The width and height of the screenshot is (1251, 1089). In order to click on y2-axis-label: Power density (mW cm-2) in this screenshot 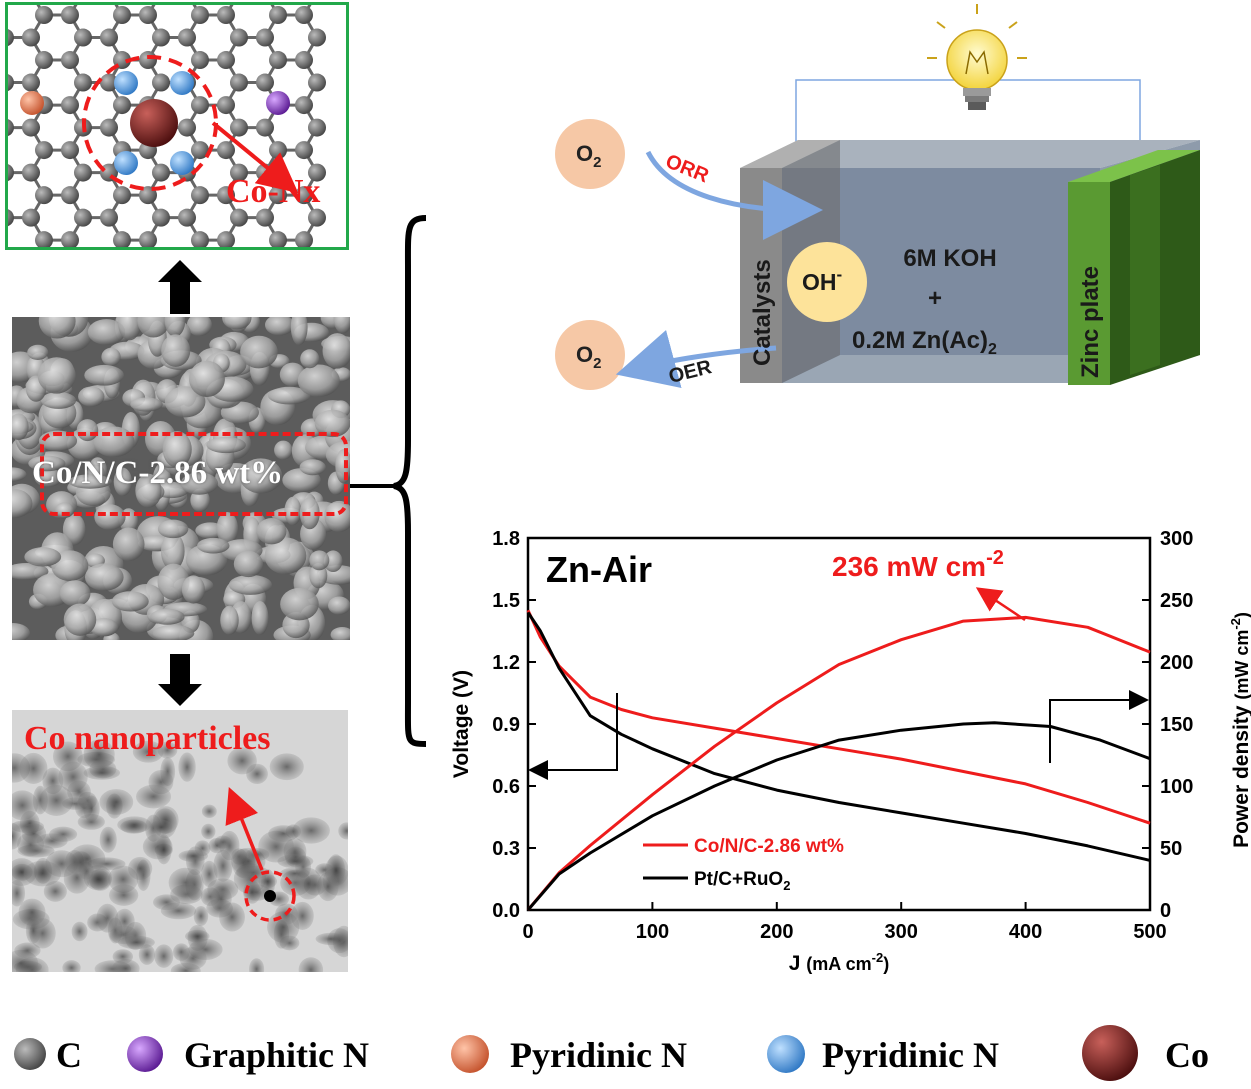, I will do `click(1239, 730)`.